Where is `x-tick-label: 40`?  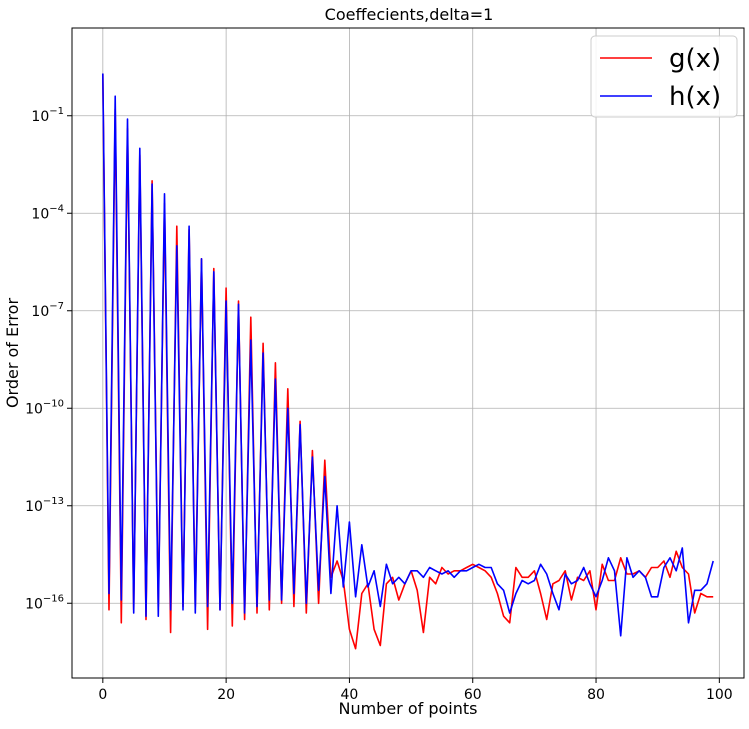 x-tick-label: 40 is located at coordinates (350, 695).